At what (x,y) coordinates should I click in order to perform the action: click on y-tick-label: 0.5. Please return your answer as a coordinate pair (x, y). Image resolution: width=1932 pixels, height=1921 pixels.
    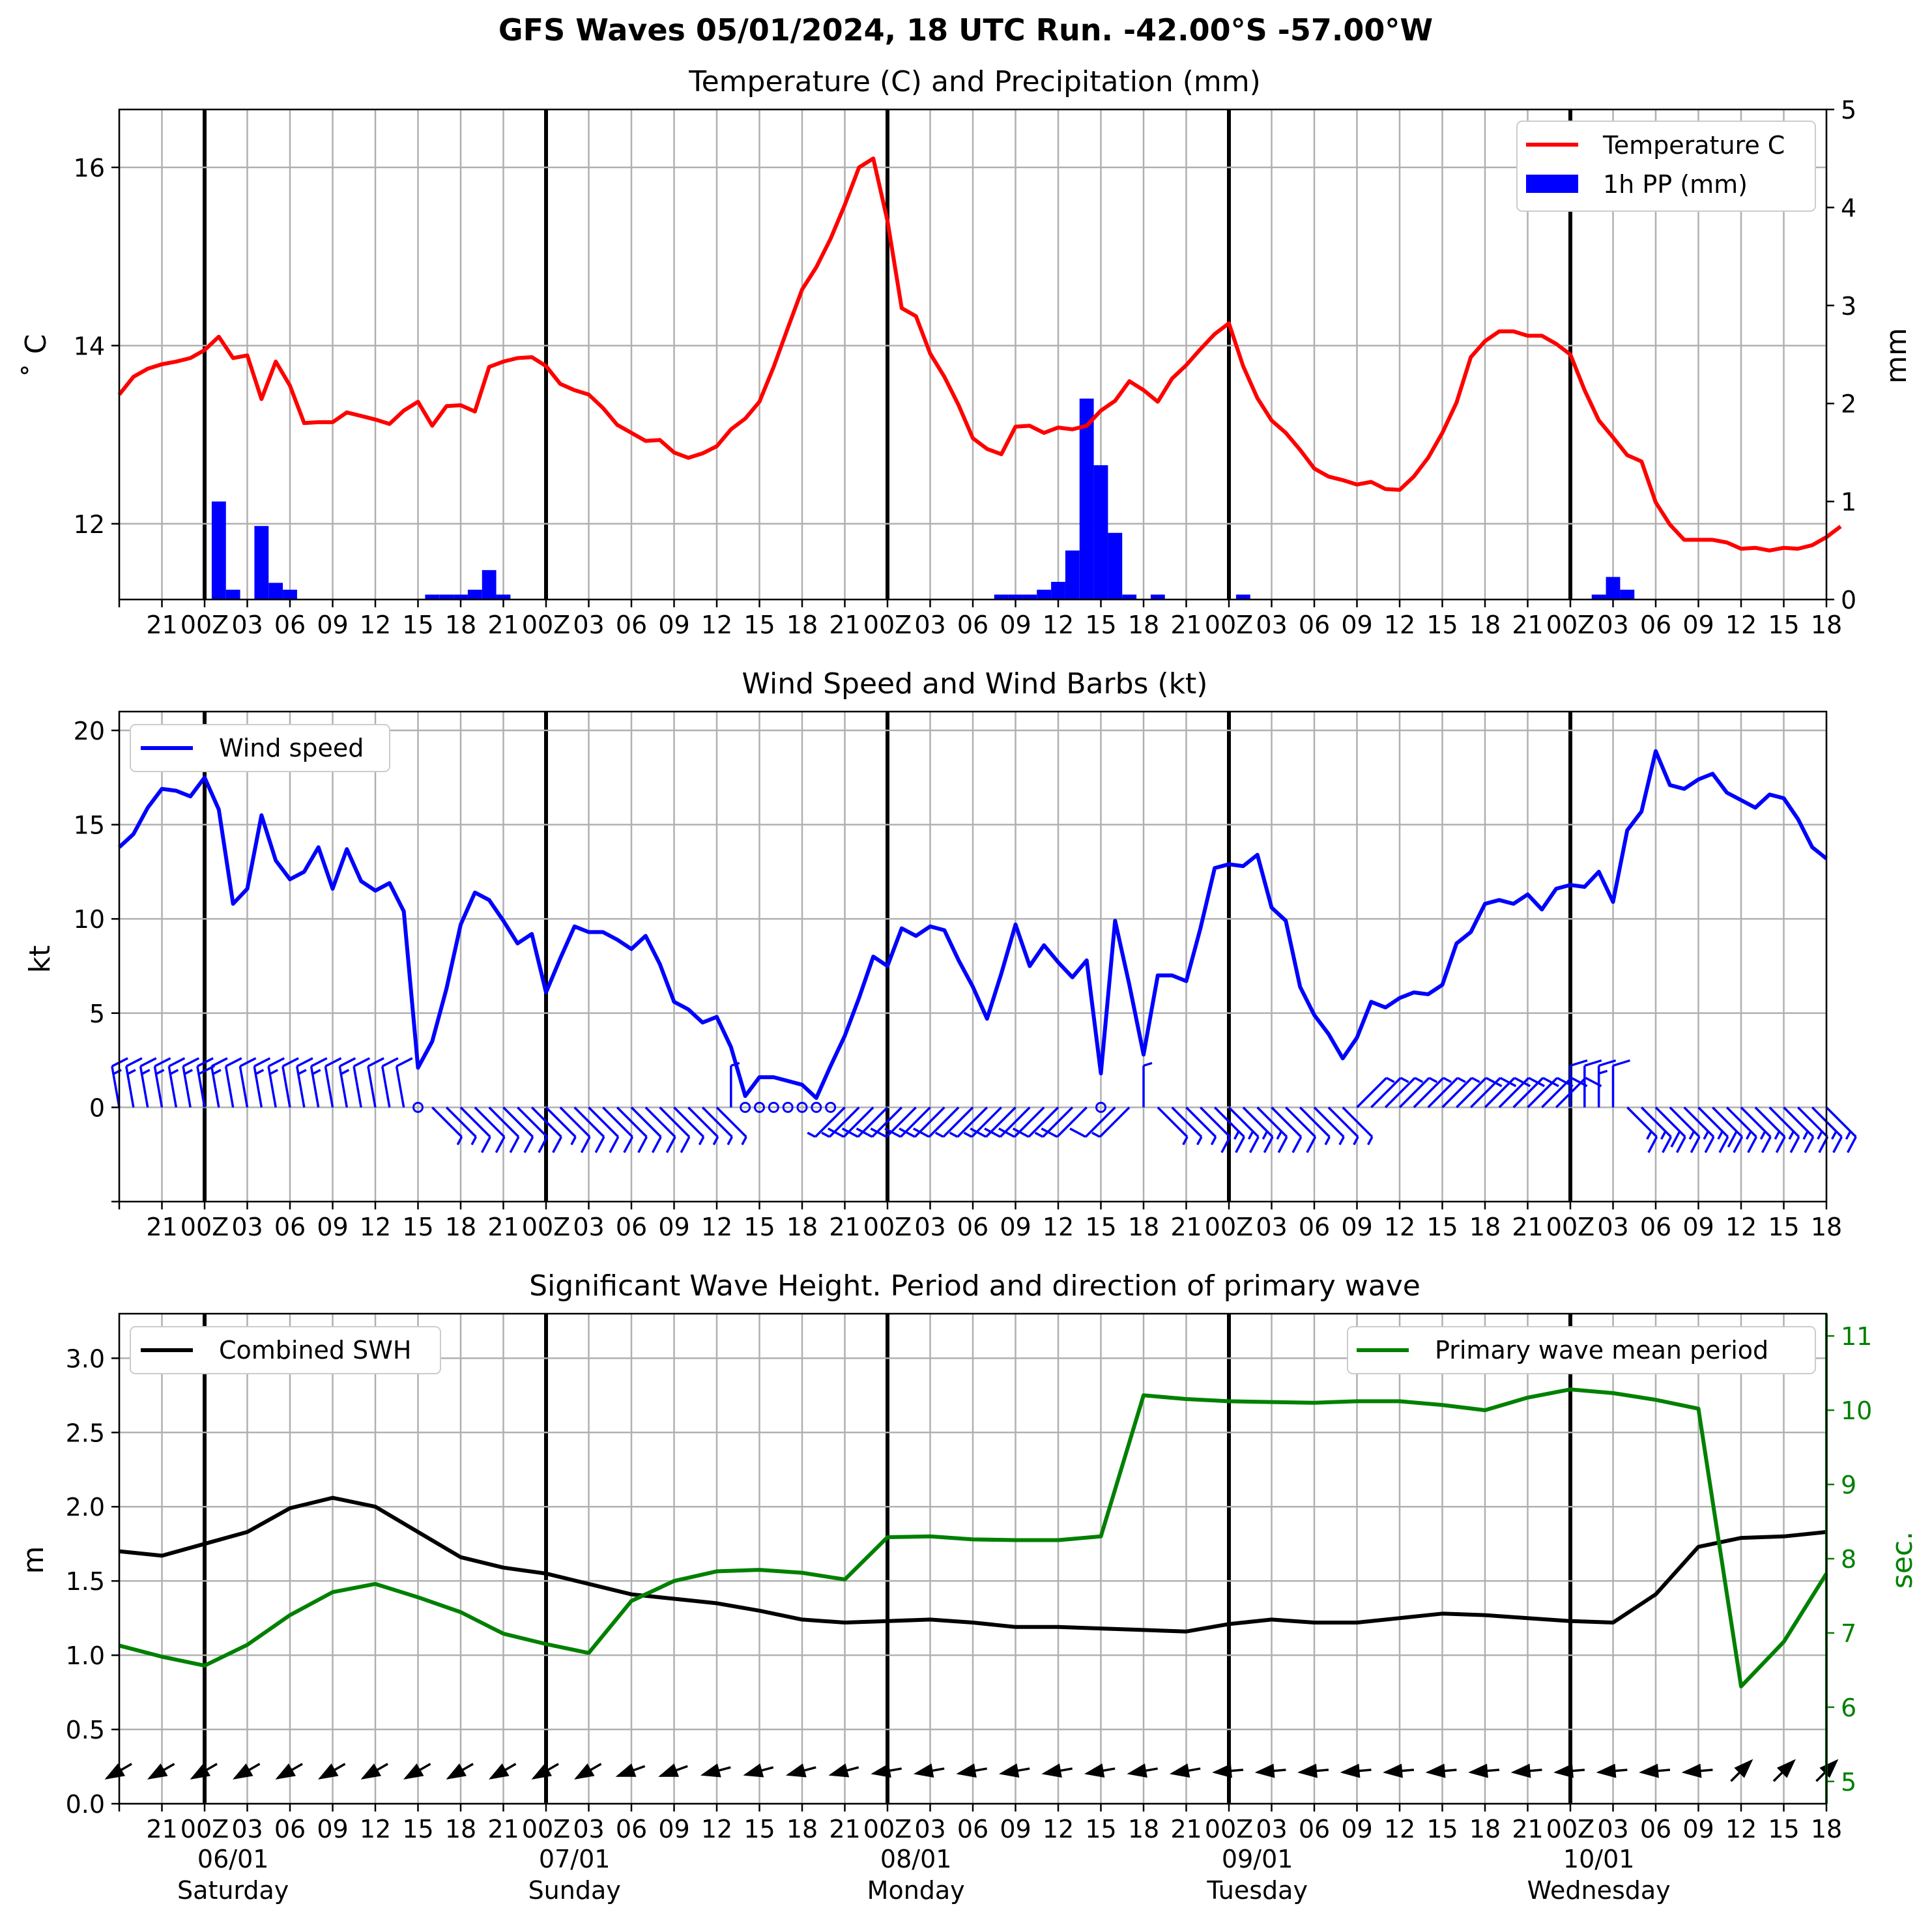
    Looking at the image, I should click on (85, 1730).